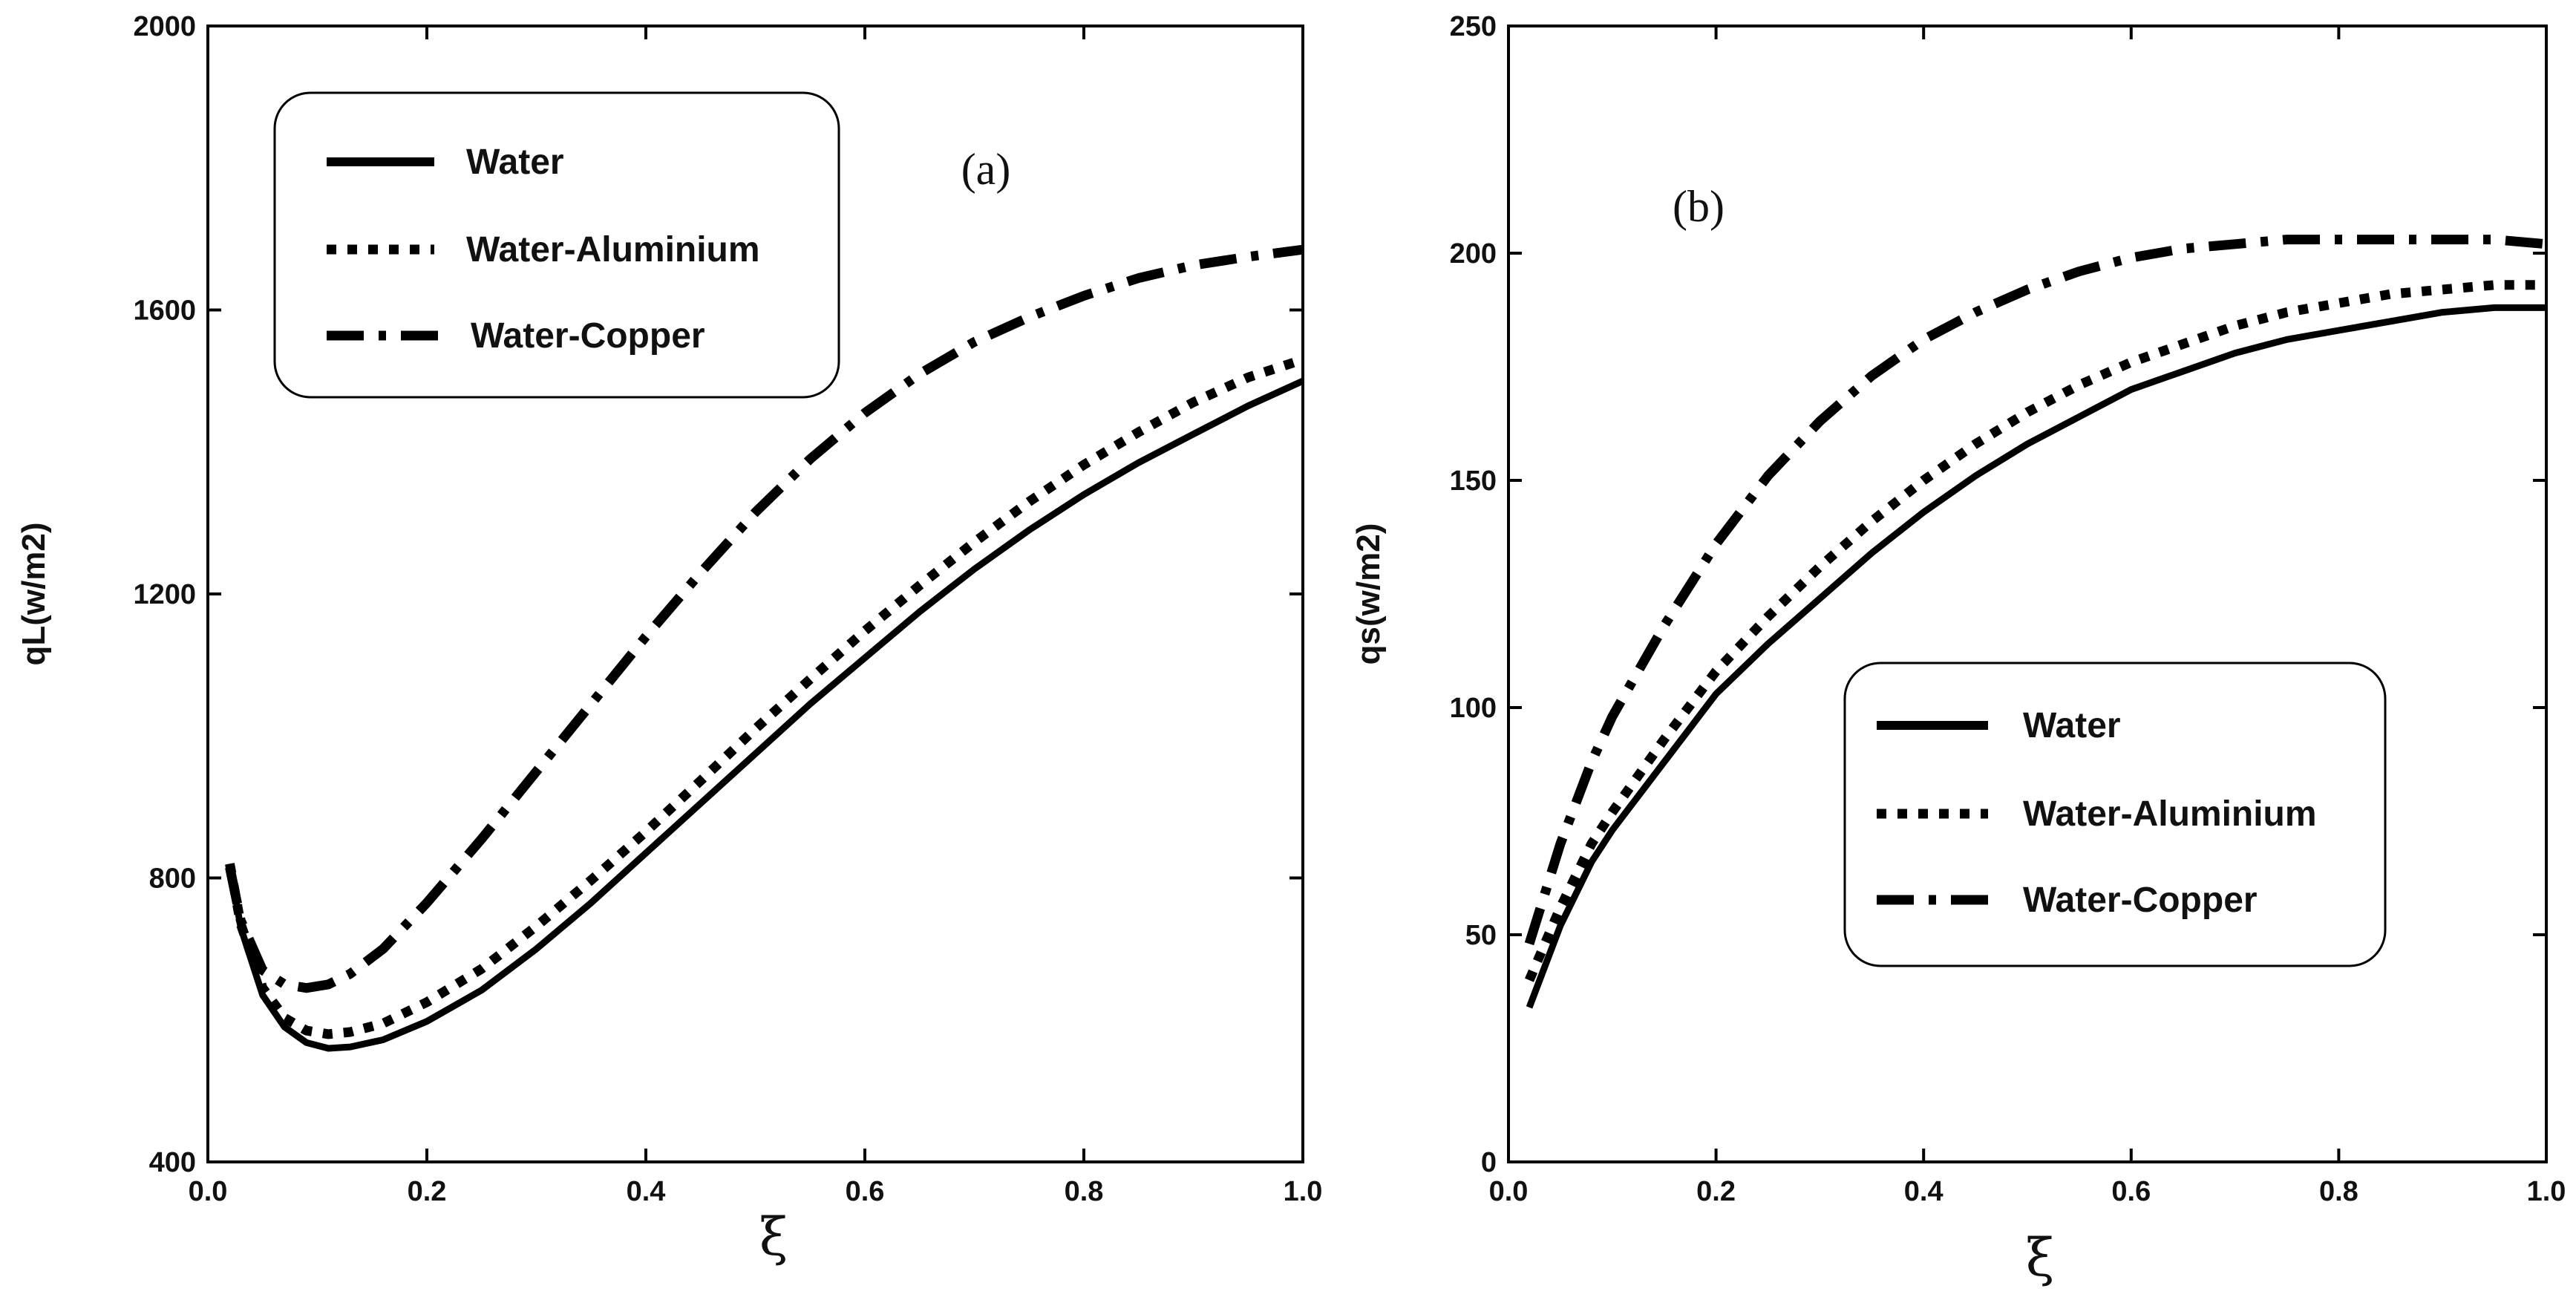  I want to click on x-axis-label-b: ξ, so click(2041, 1257).